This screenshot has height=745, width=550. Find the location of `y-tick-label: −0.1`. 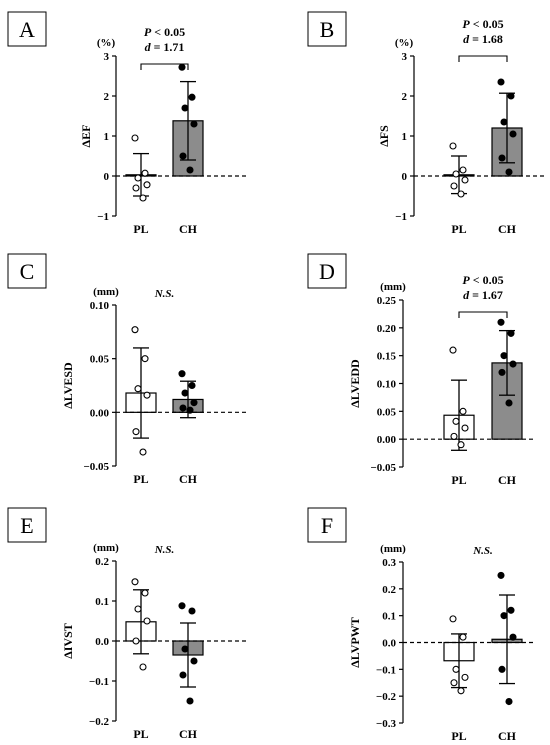

y-tick-label: −0.1 is located at coordinates (99, 682).